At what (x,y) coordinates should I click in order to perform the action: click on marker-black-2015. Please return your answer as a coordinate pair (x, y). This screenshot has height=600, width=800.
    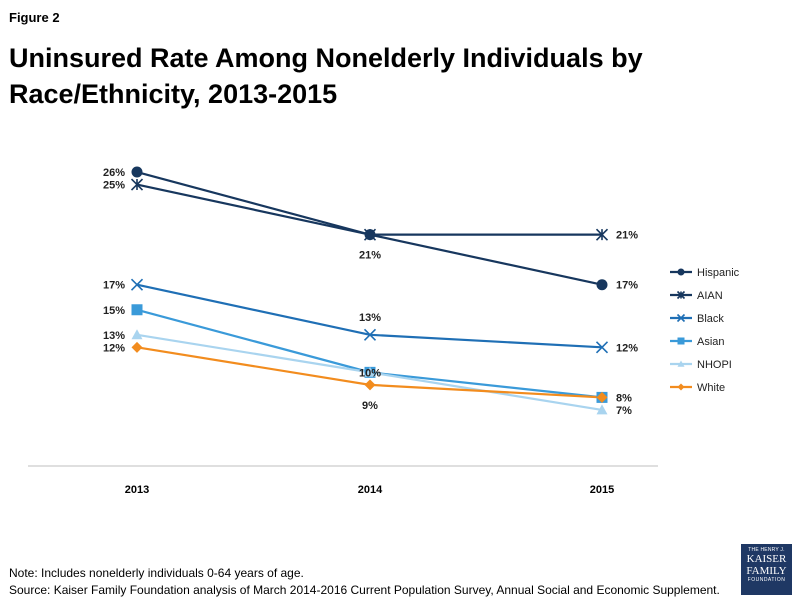
    Looking at the image, I should click on (602, 347).